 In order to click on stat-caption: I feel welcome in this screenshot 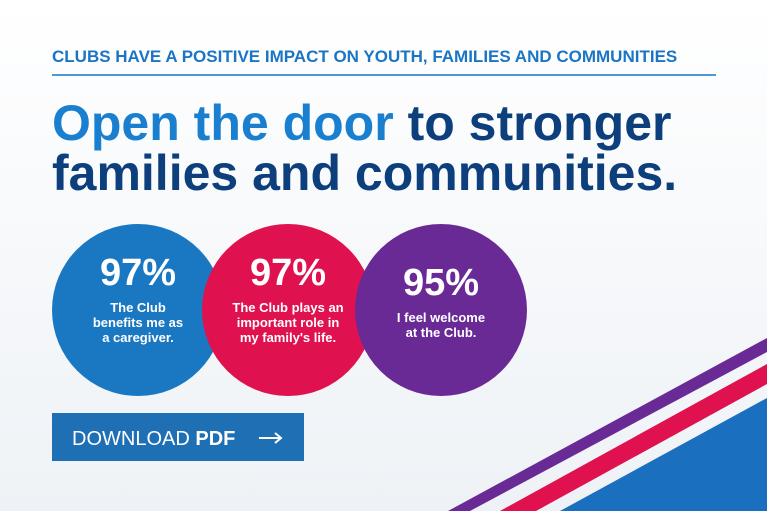, I will do `click(441, 317)`.